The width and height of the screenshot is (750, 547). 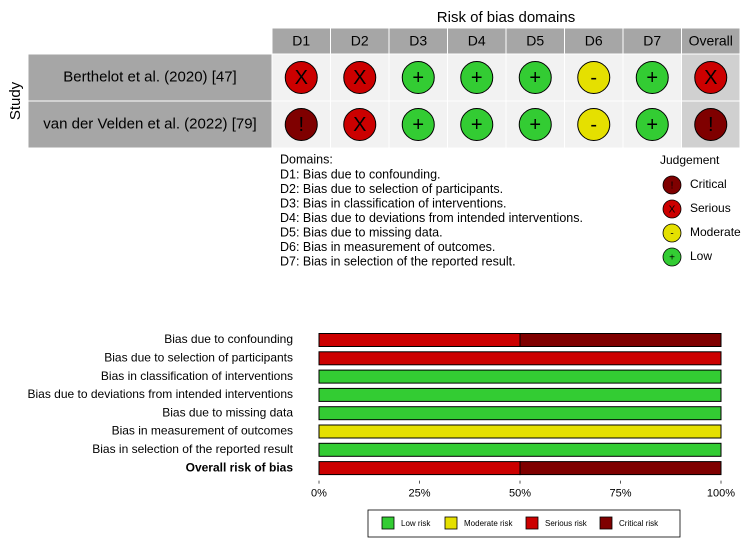 I want to click on x-tick-label: 0%, so click(x=319, y=494).